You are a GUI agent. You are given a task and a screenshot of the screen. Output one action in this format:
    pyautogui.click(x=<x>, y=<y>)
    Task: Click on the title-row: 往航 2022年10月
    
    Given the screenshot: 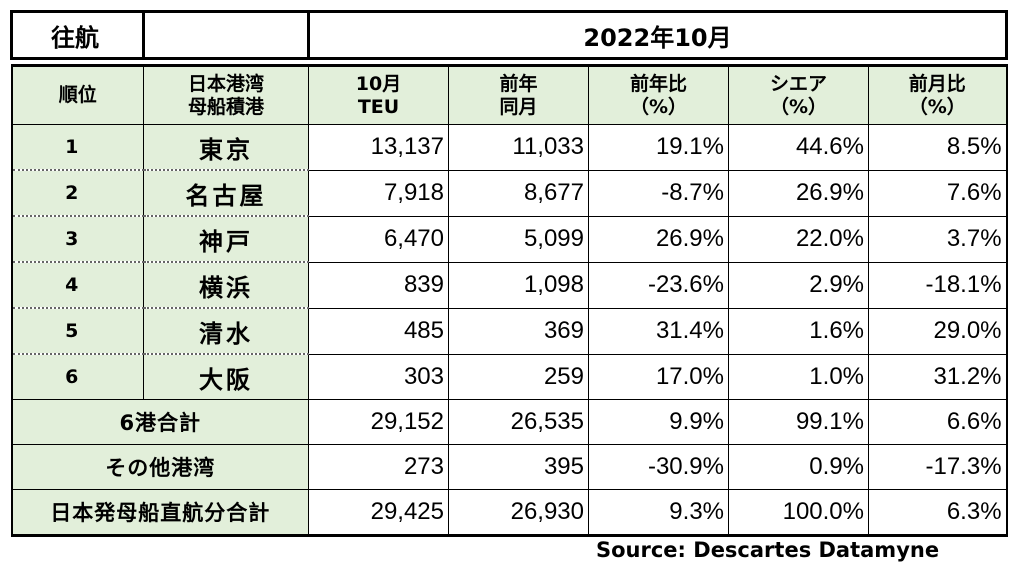 What is the action you would take?
    pyautogui.click(x=509, y=35)
    